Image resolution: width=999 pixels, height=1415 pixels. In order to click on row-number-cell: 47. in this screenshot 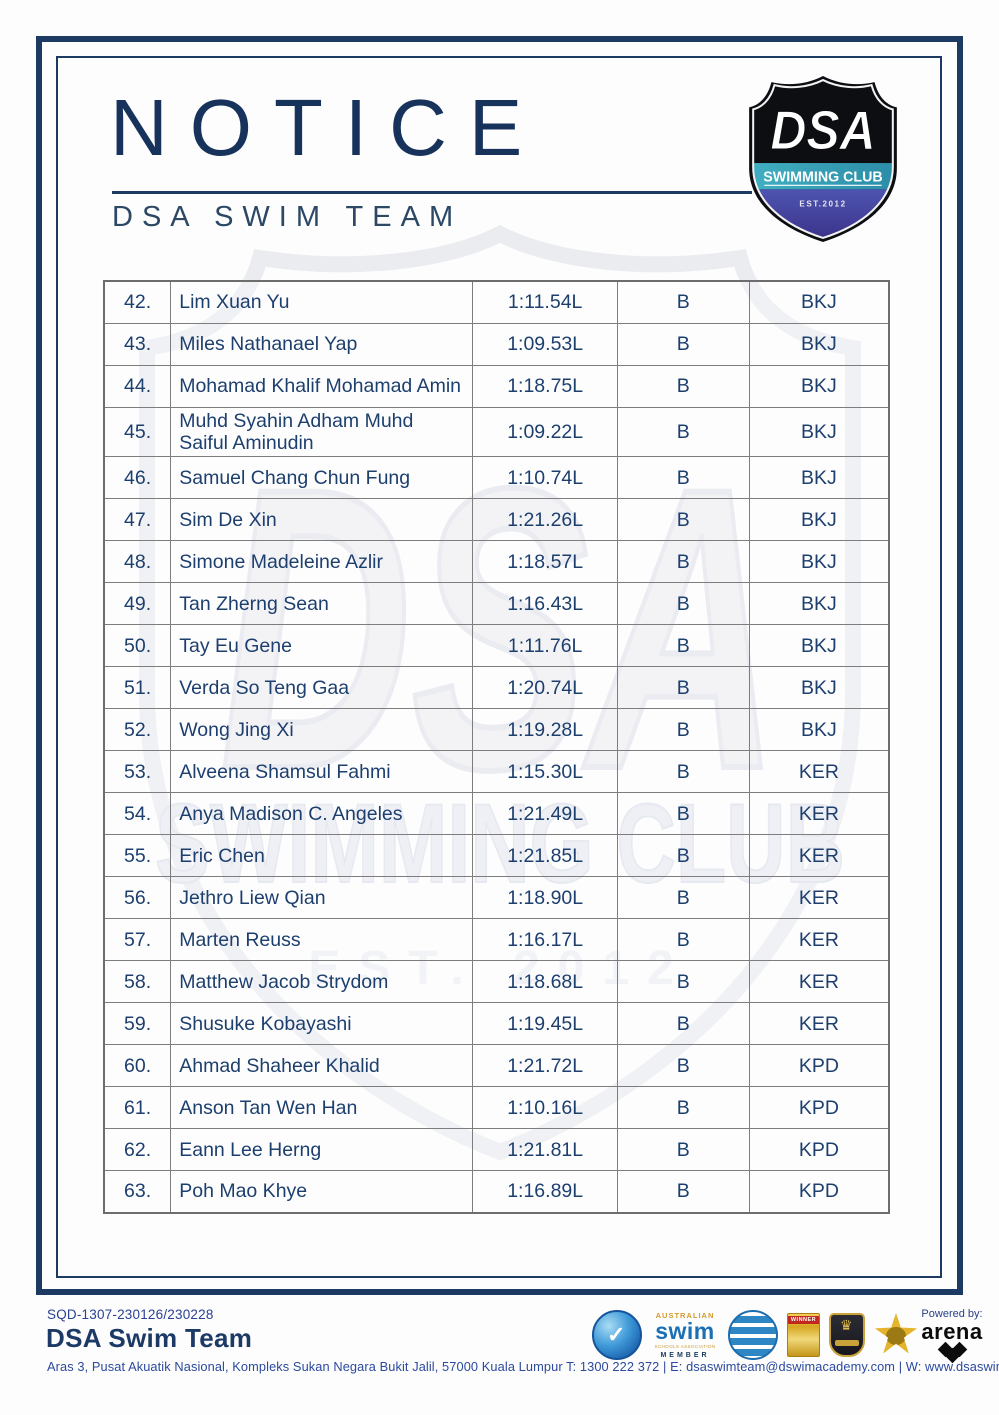, I will do `click(137, 520)`.